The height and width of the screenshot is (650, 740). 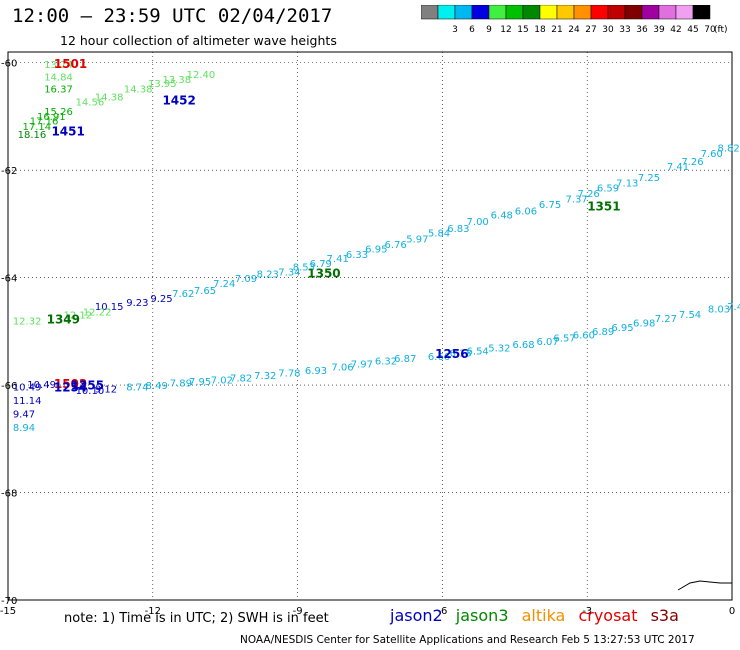 What do you see at coordinates (733, 307) in the screenshot?
I see `wave-height-value: 7.43` at bounding box center [733, 307].